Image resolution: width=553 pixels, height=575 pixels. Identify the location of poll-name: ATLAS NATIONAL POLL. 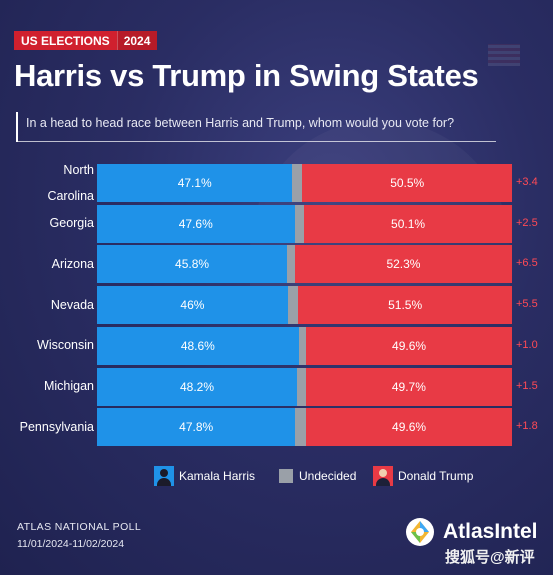
(79, 527).